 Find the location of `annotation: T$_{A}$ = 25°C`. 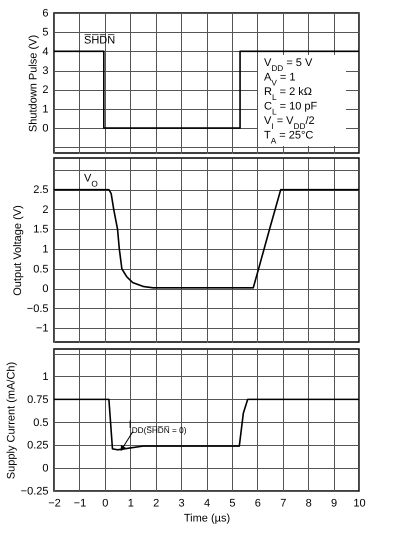

annotation: T$_{A}$ = 25°C is located at coordinates (289, 137).